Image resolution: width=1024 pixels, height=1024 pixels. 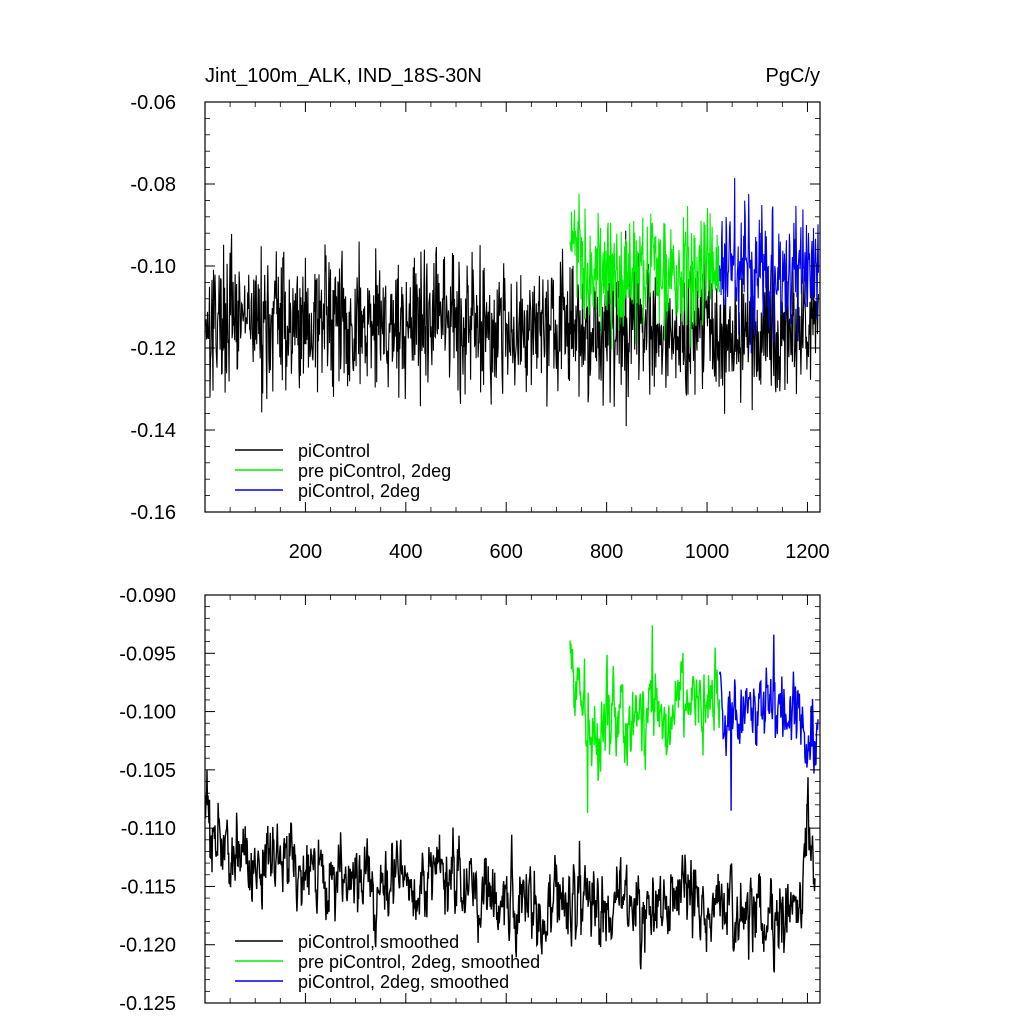 What do you see at coordinates (405, 552) in the screenshot?
I see `x-tick-label: 400` at bounding box center [405, 552].